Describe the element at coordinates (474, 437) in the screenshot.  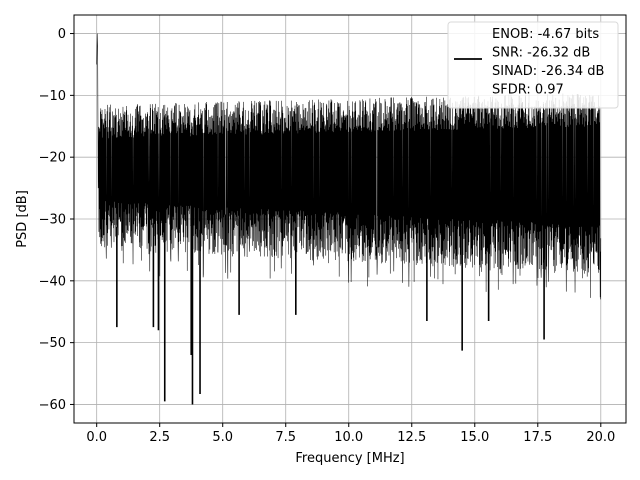
I see `x-tick-label: 15.0` at that location.